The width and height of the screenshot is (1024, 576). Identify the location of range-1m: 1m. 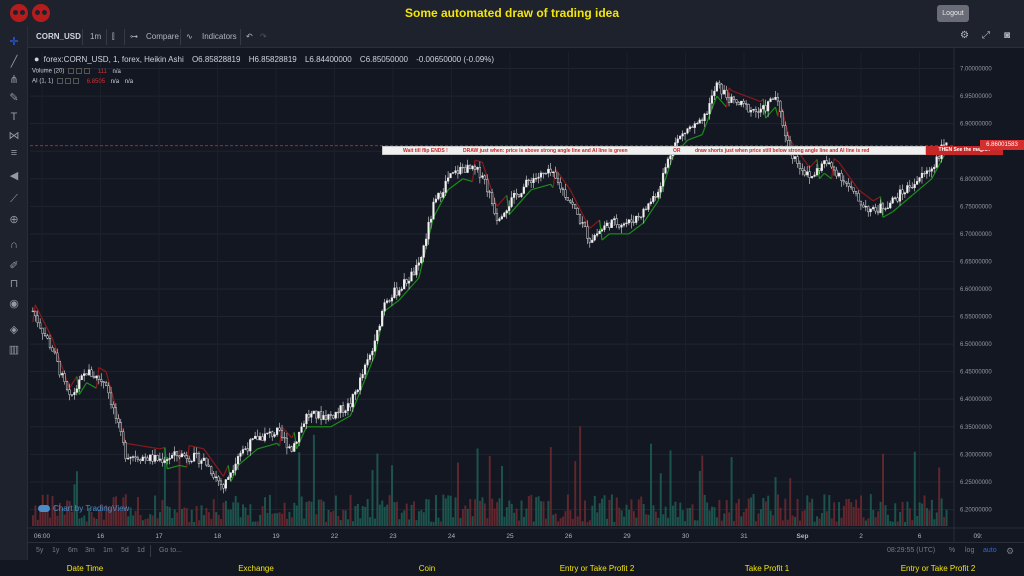
(108, 550).